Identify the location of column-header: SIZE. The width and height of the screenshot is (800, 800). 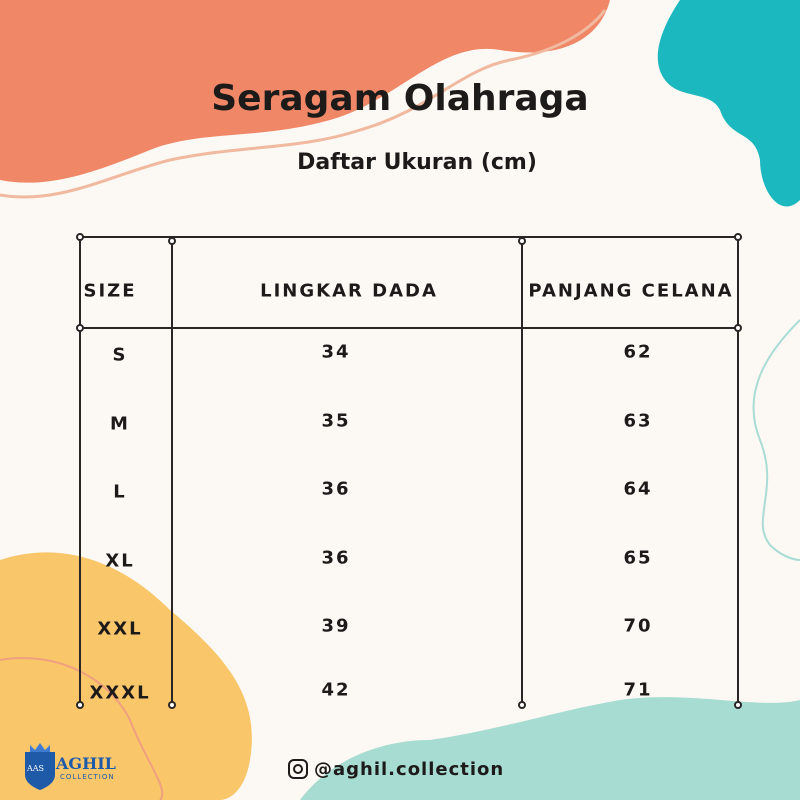
(110, 291).